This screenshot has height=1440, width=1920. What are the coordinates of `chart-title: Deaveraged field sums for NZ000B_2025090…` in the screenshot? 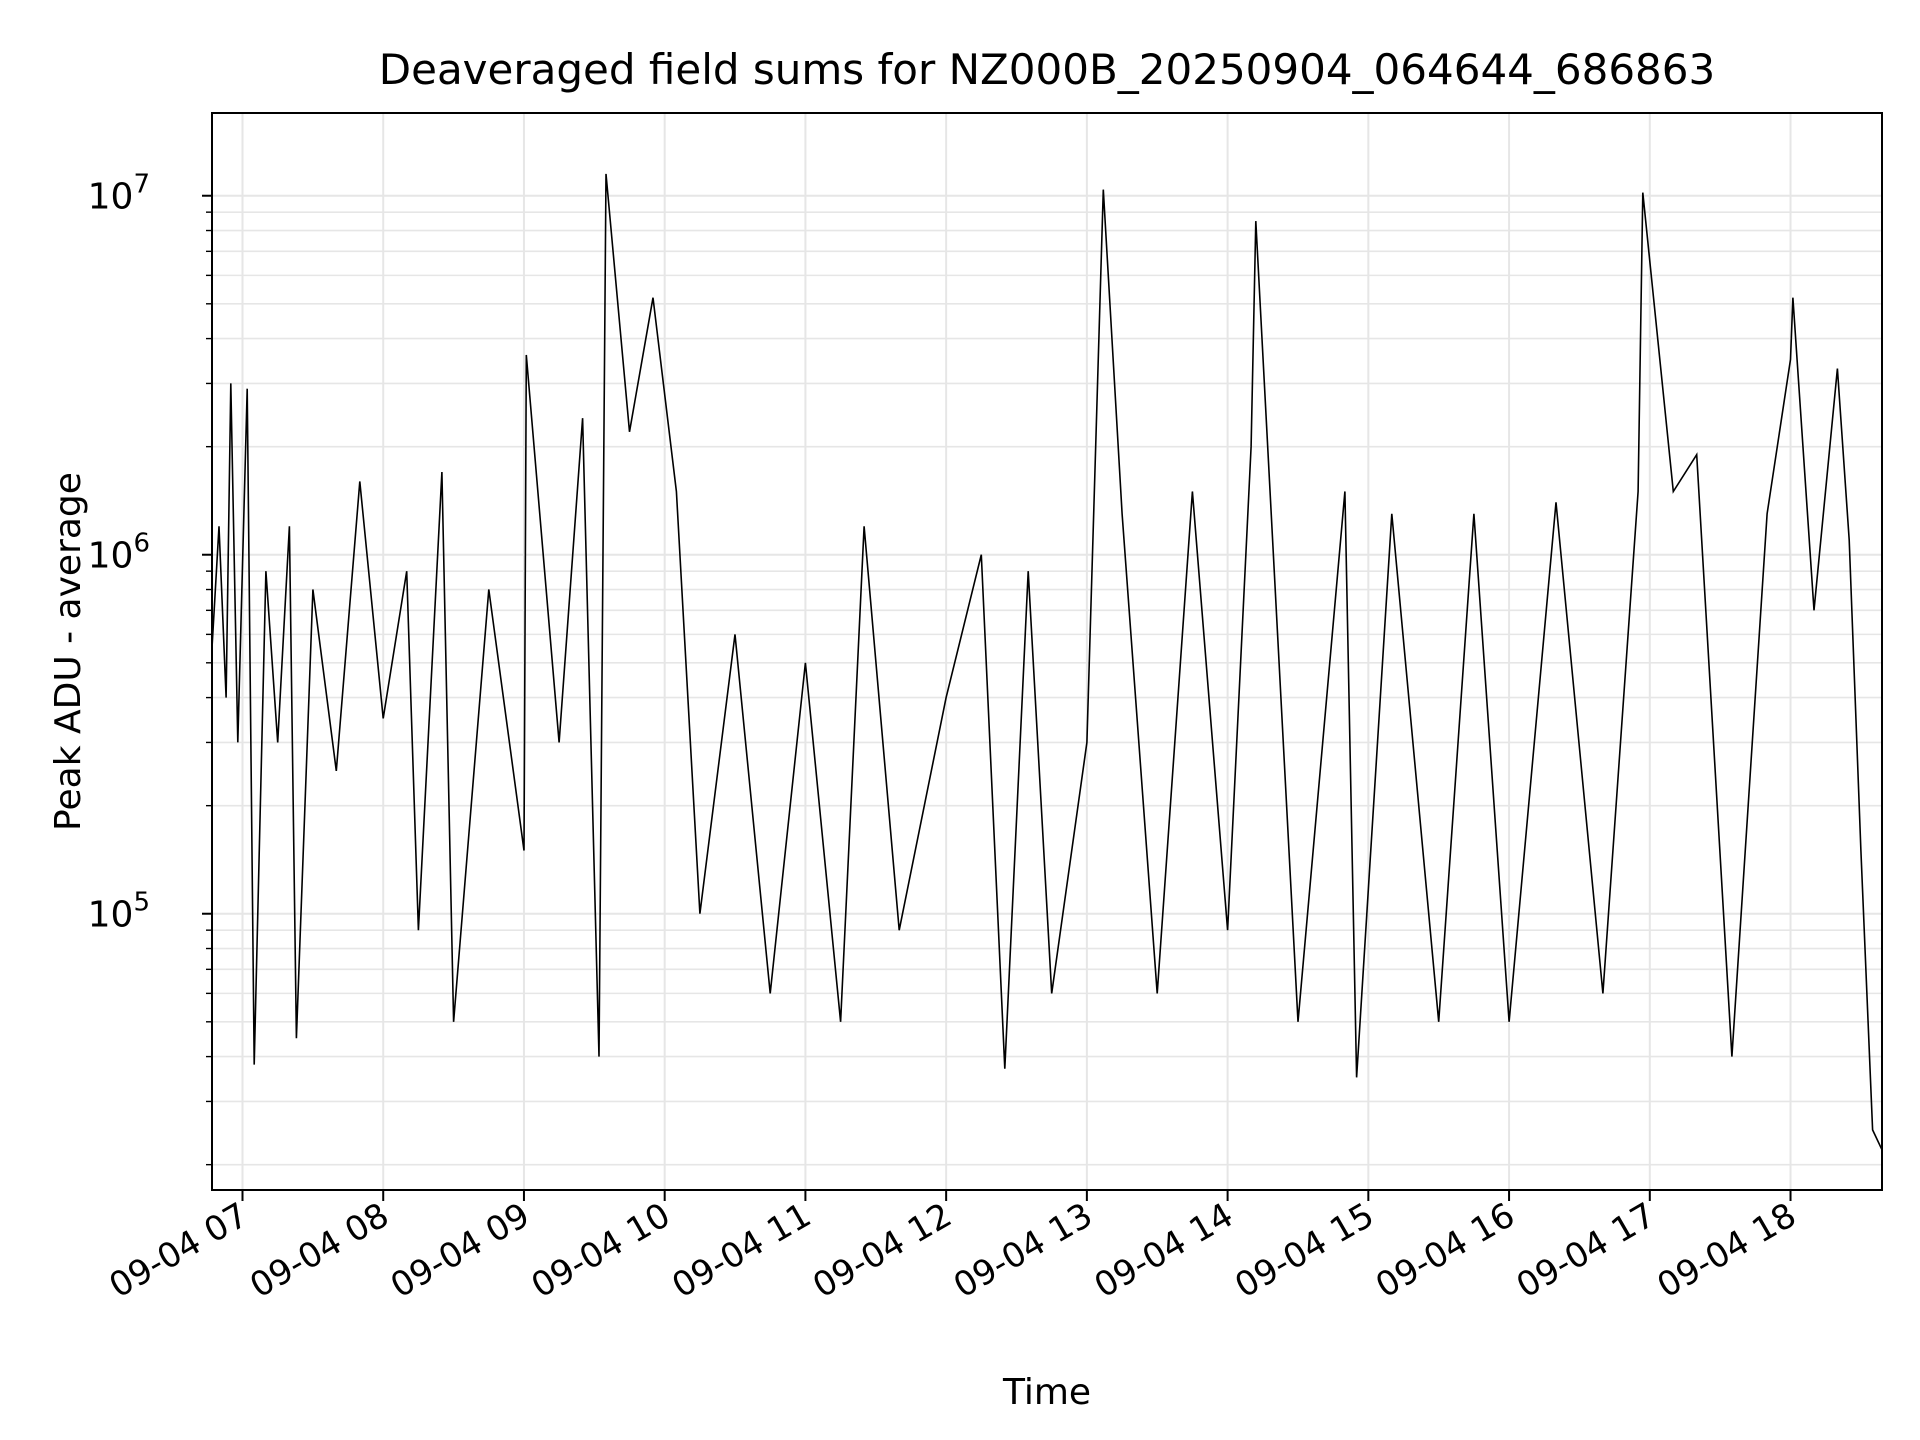 It's located at (1047, 69).